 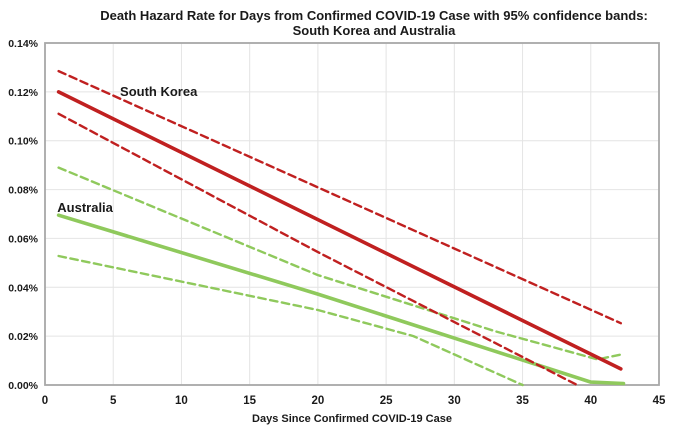 I want to click on x-tick-label: 40, so click(x=590, y=401).